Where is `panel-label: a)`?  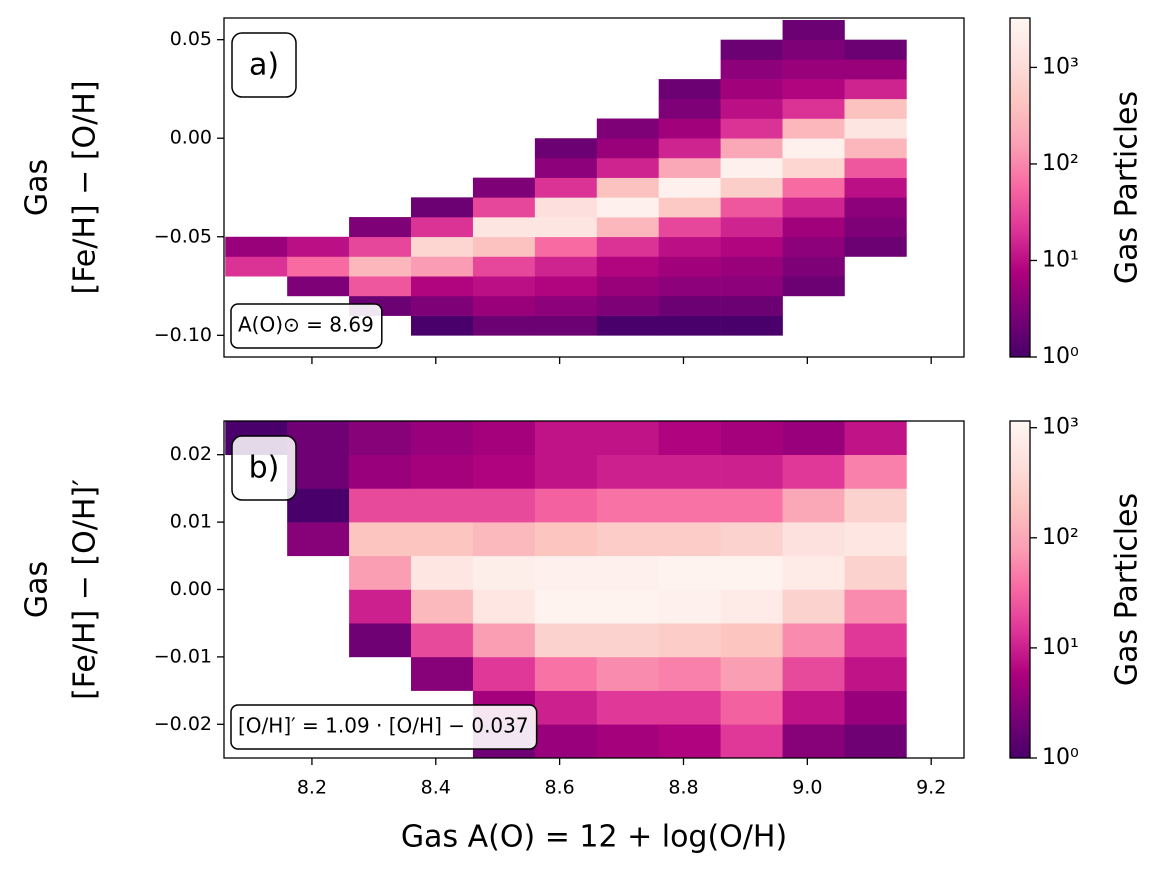
panel-label: a) is located at coordinates (264, 65).